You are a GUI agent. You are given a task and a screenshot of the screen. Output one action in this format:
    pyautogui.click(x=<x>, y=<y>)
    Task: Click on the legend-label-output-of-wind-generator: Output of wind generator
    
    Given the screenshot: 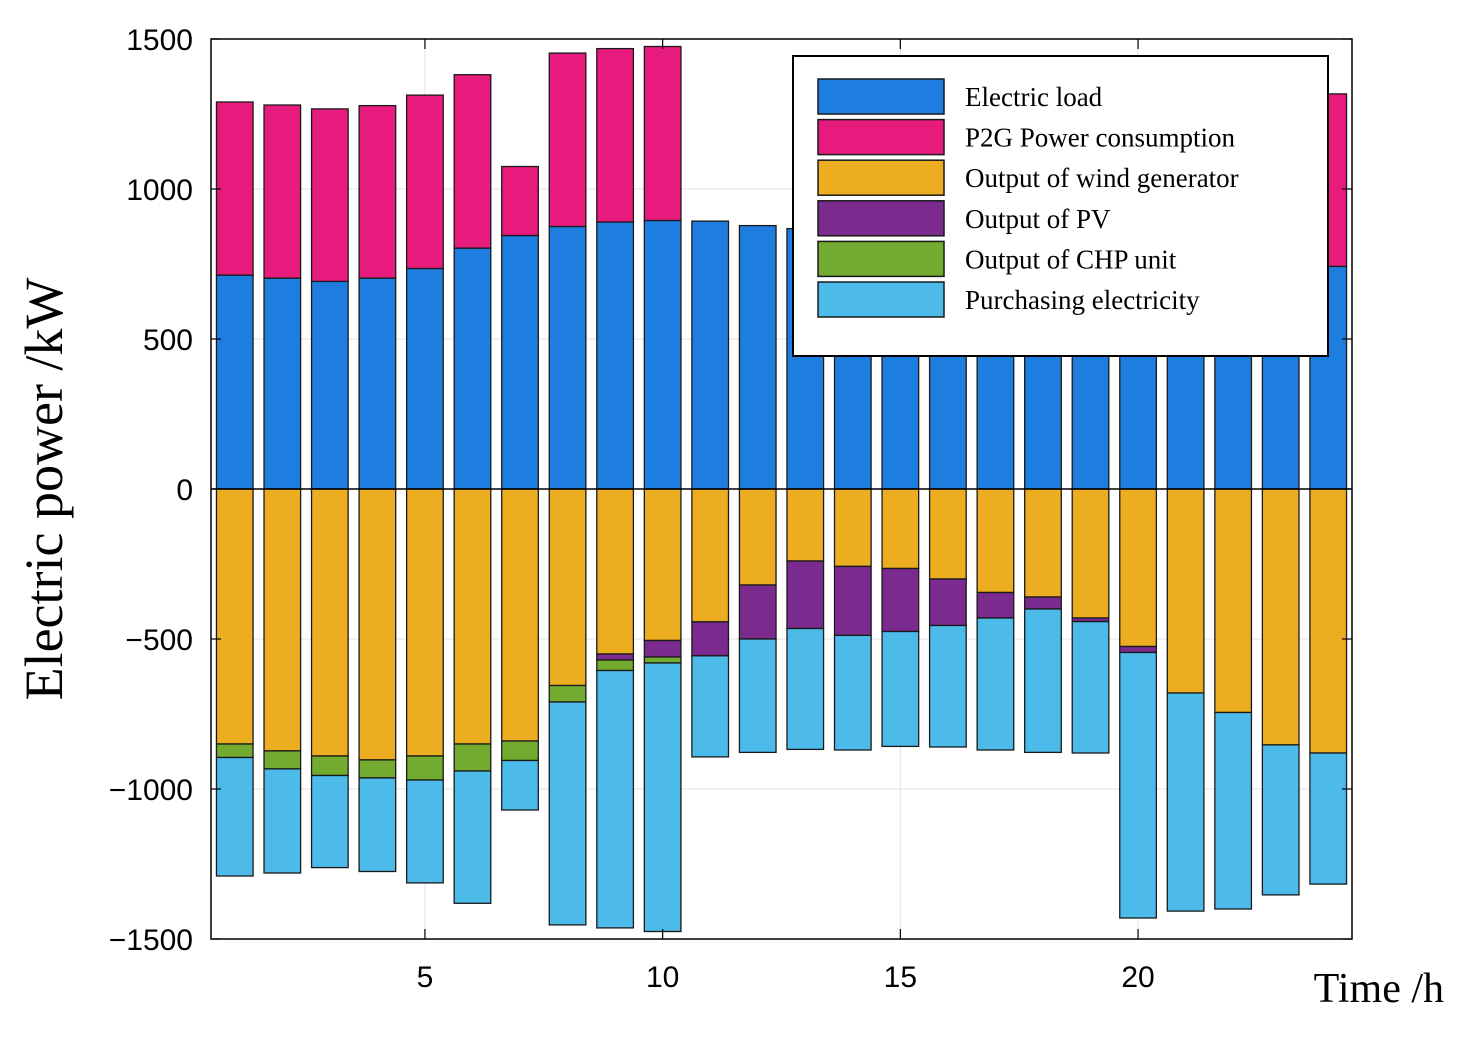 What is the action you would take?
    pyautogui.click(x=1102, y=178)
    